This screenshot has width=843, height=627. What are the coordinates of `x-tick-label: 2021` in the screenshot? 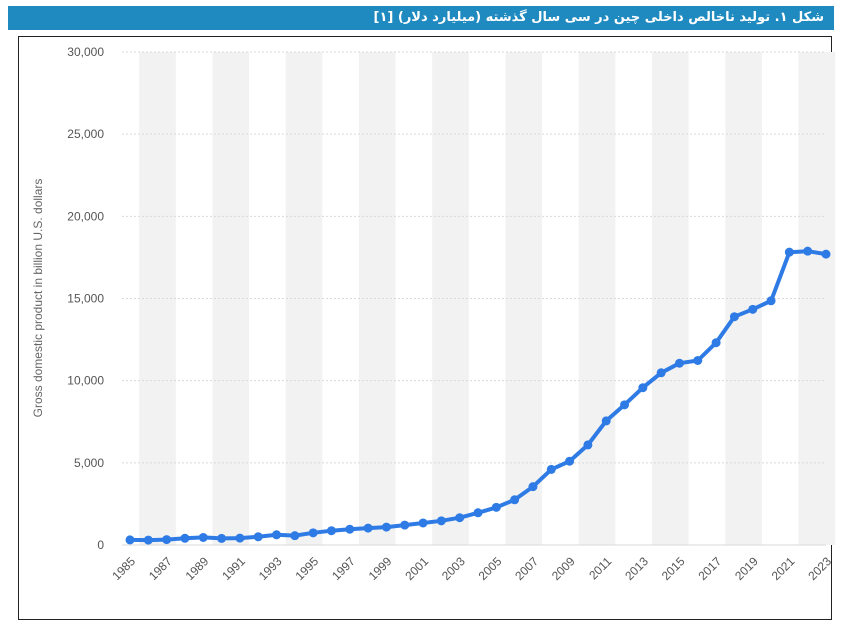 It's located at (783, 568).